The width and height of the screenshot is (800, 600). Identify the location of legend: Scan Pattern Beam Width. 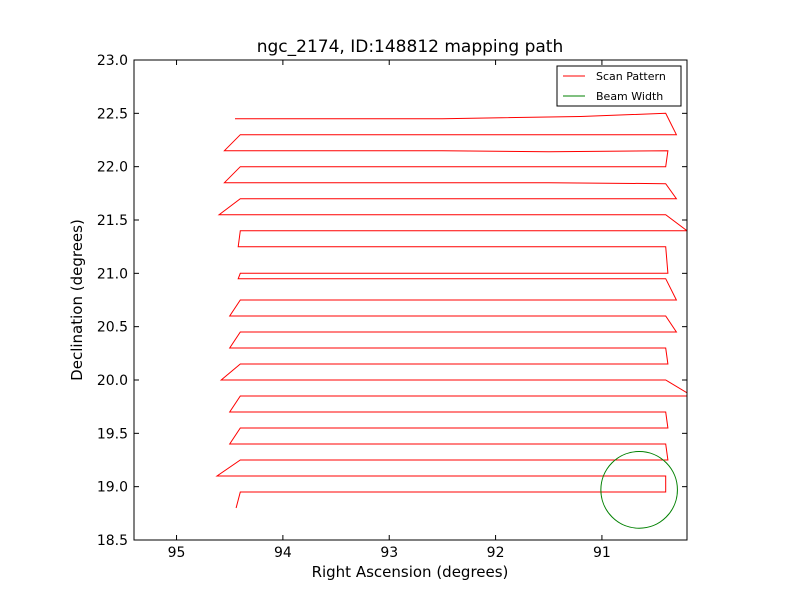
(619, 86).